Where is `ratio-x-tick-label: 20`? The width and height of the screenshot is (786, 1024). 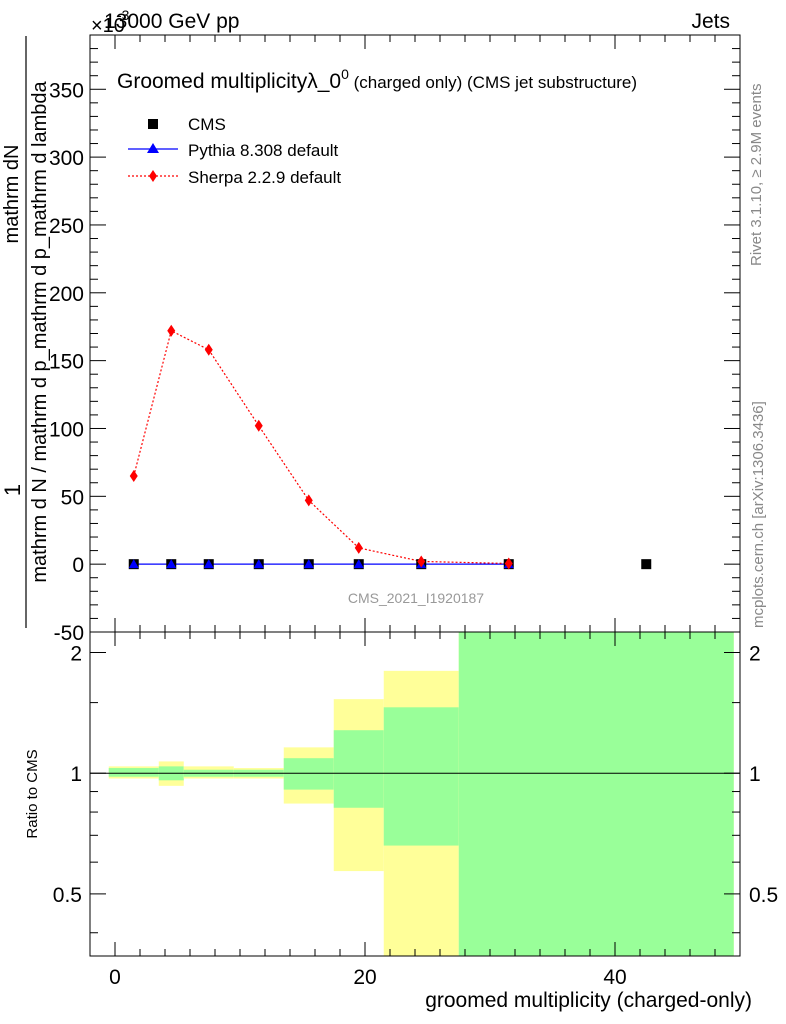
ratio-x-tick-label: 20 is located at coordinates (364, 977).